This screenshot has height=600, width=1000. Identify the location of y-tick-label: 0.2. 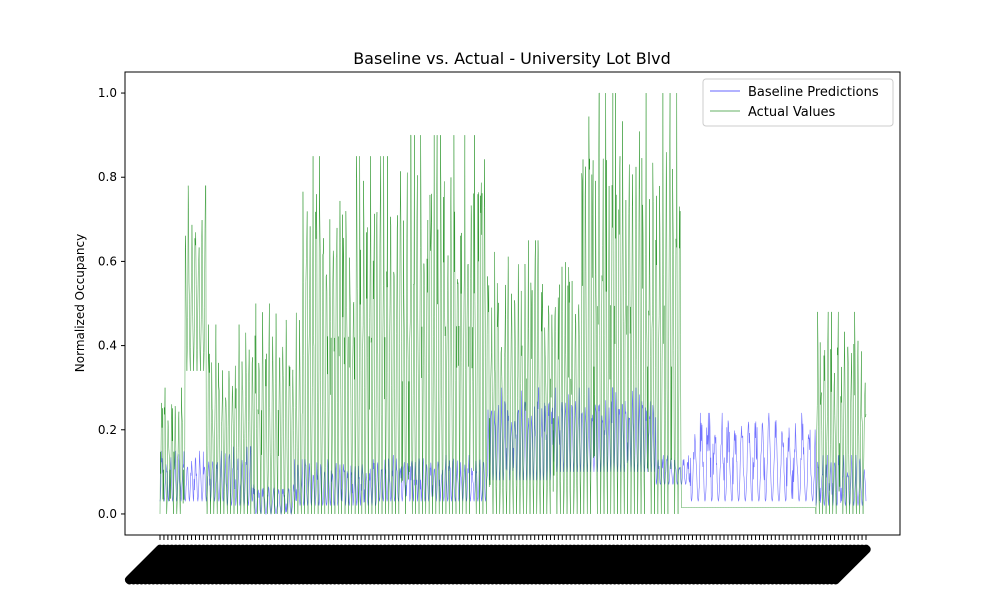
(107, 430).